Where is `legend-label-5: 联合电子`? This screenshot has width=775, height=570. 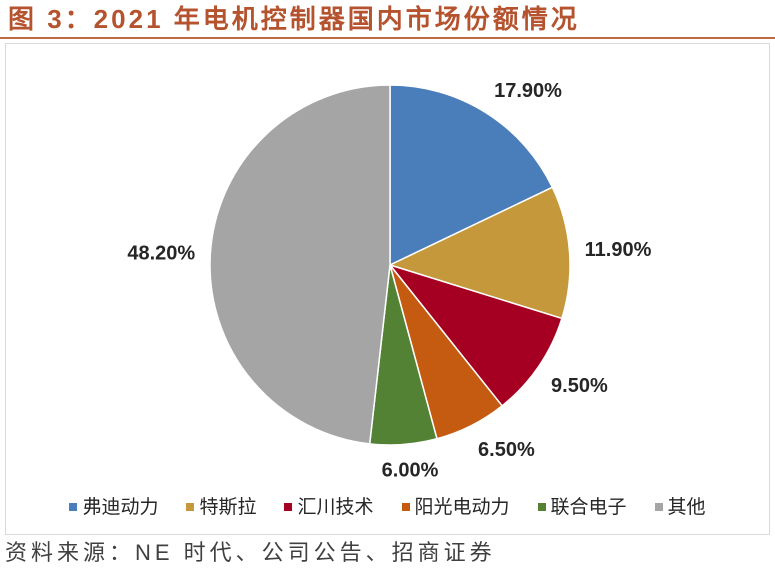
legend-label-5: 联合电子 is located at coordinates (588, 507).